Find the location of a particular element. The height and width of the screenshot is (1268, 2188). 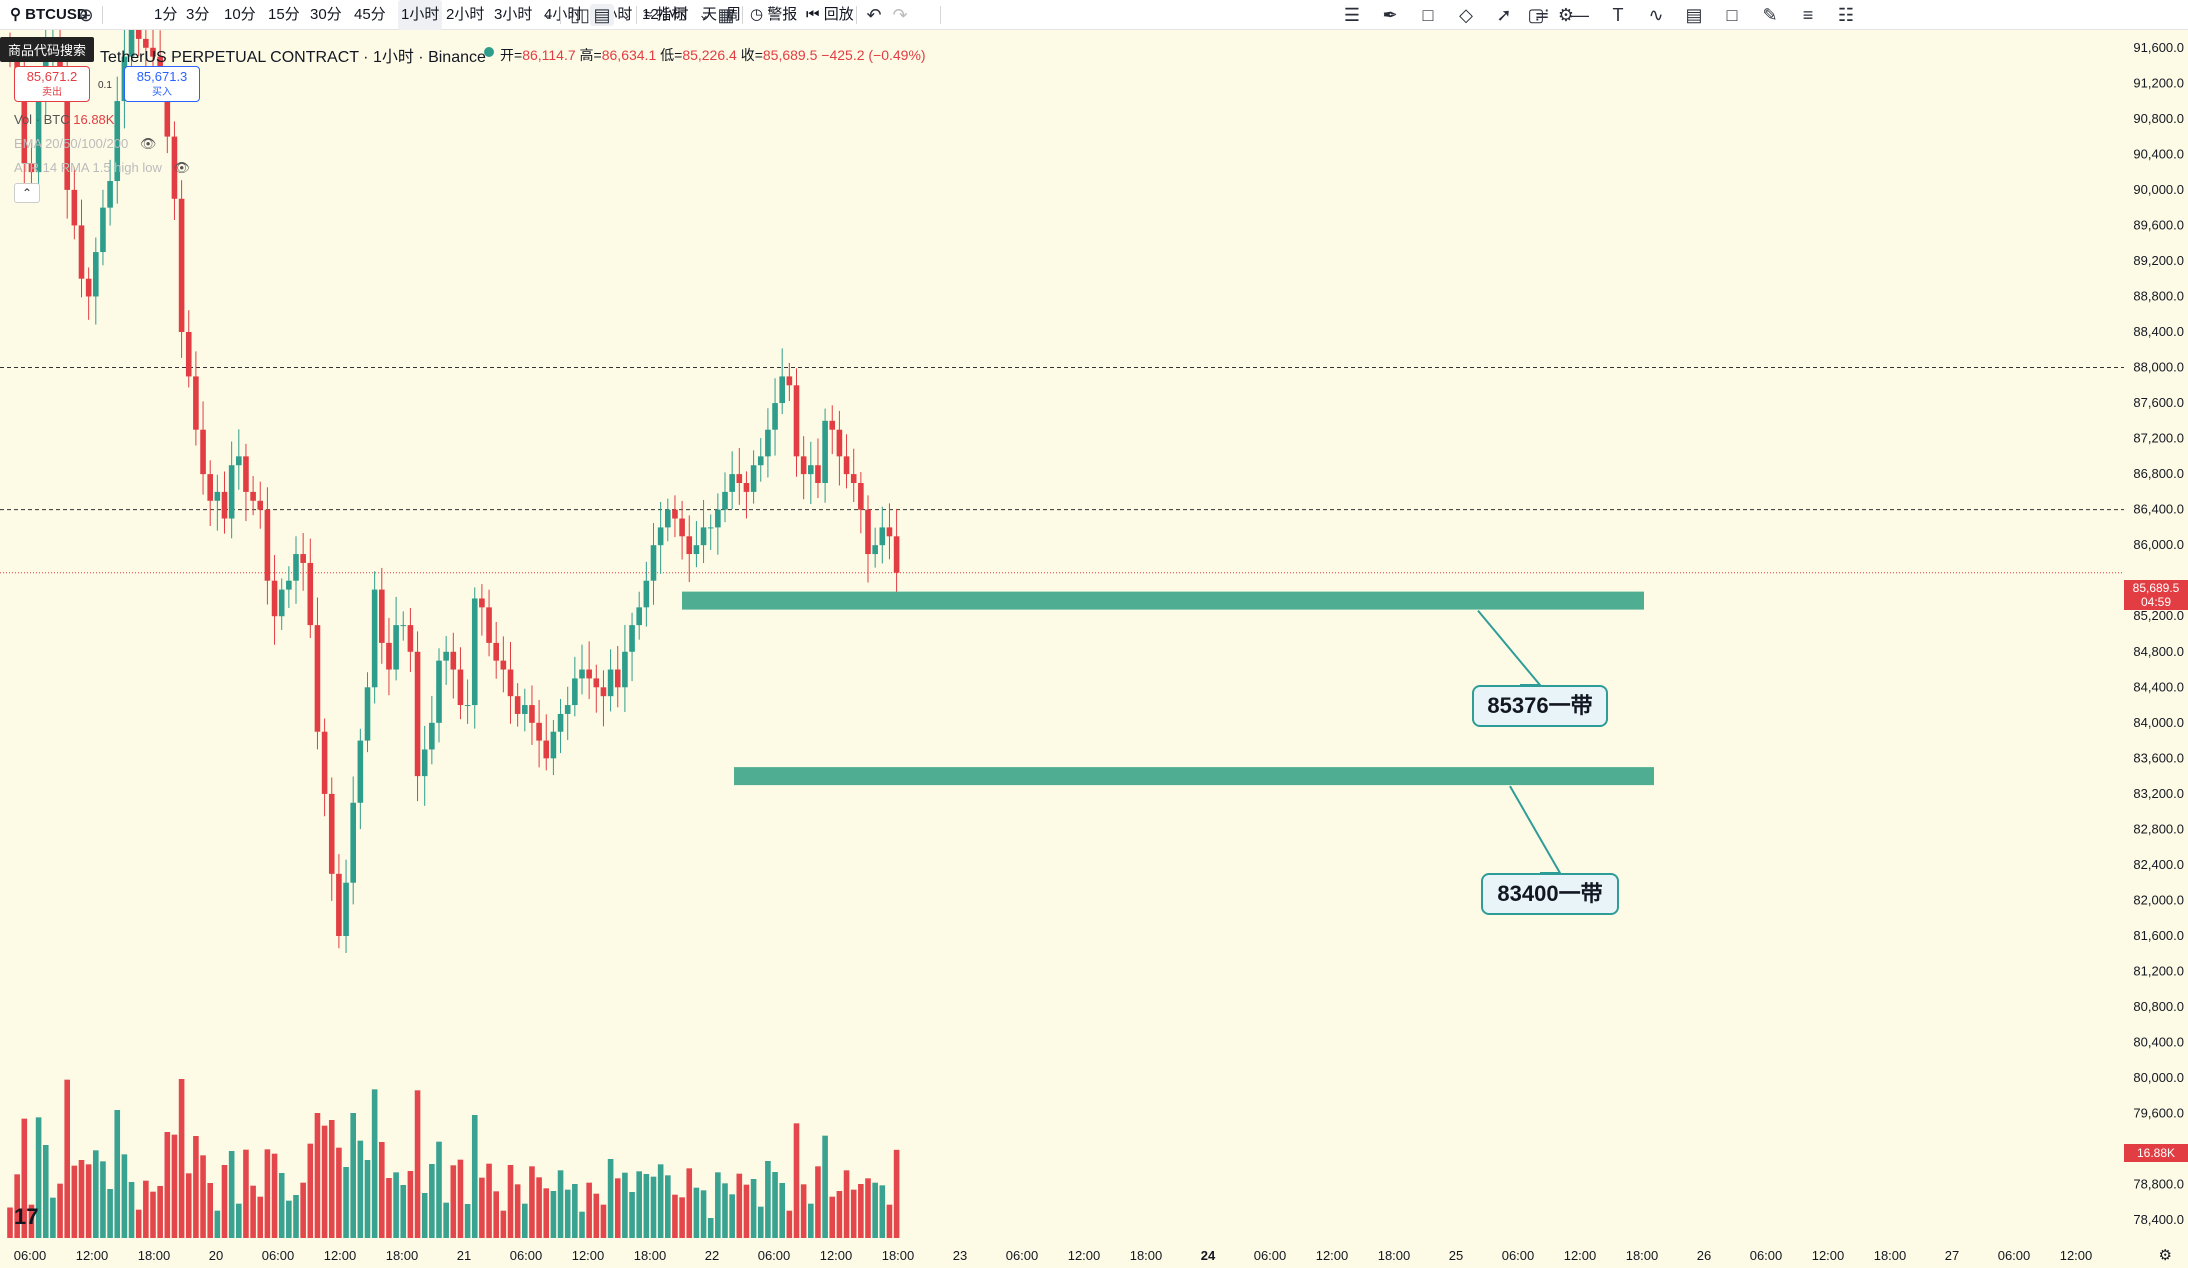

interval-3-button: 15分 is located at coordinates (284, 14).